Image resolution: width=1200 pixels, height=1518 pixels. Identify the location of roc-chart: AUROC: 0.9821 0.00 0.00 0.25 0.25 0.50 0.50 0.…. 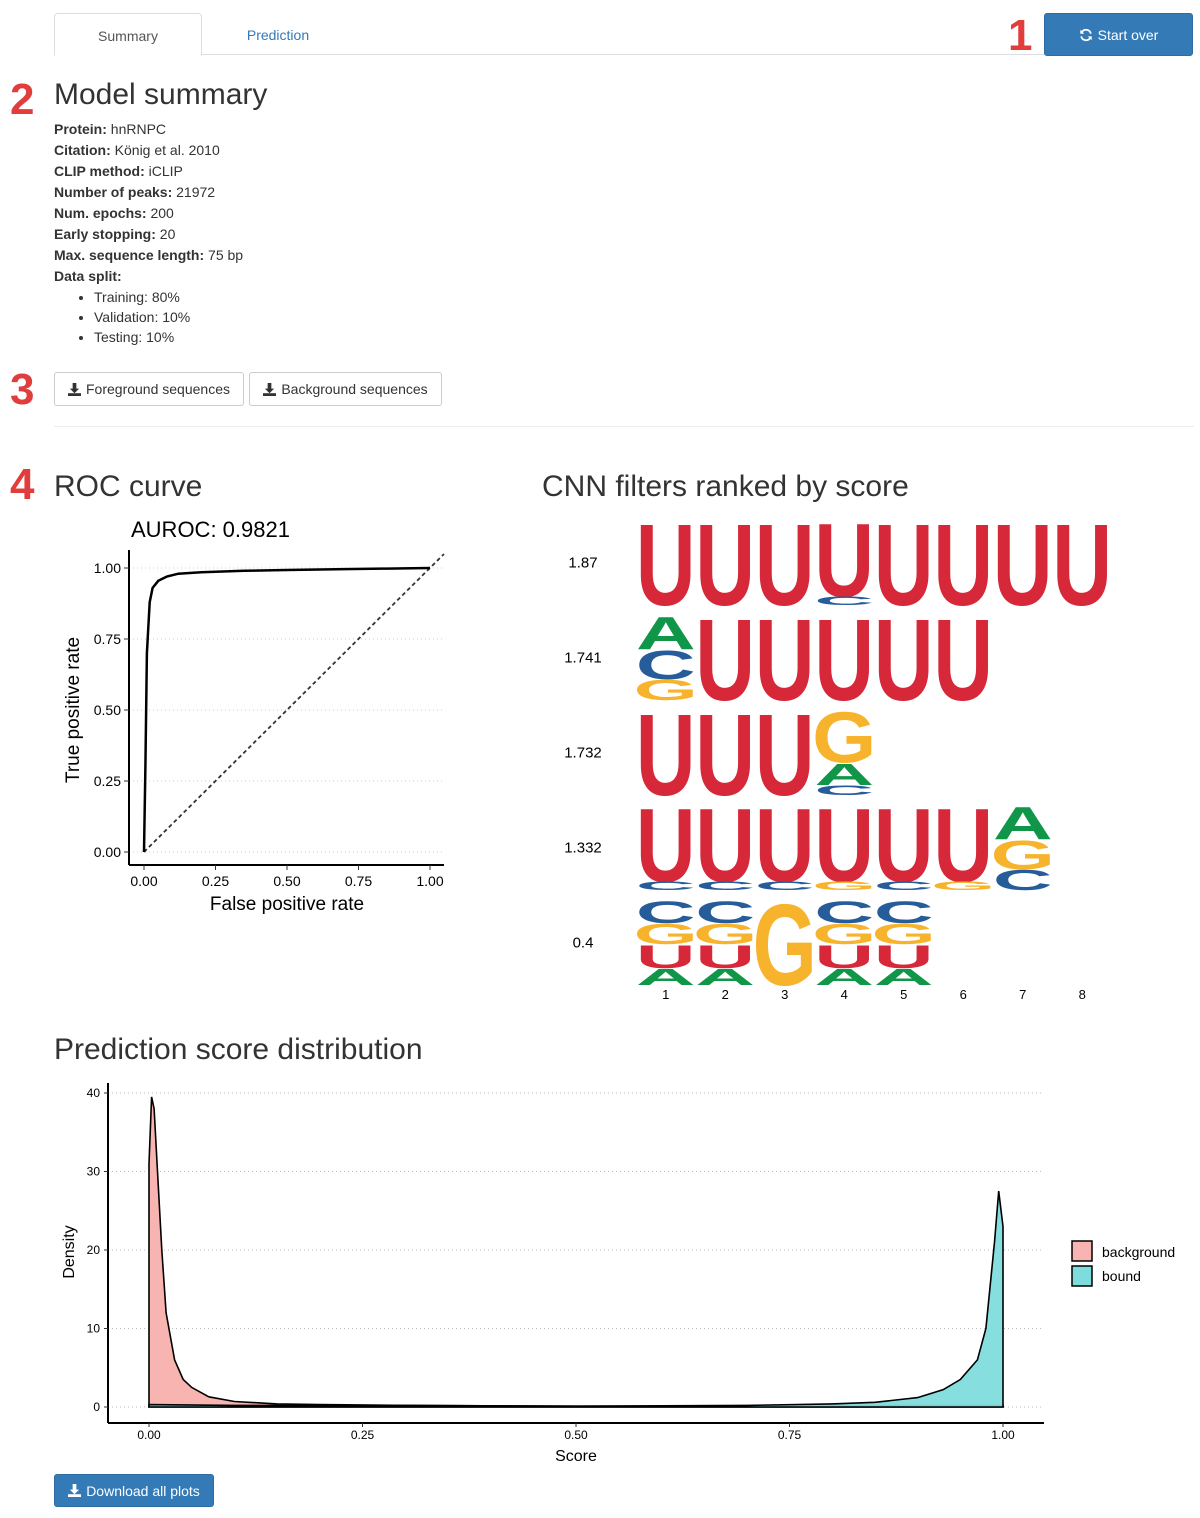
(254, 716).